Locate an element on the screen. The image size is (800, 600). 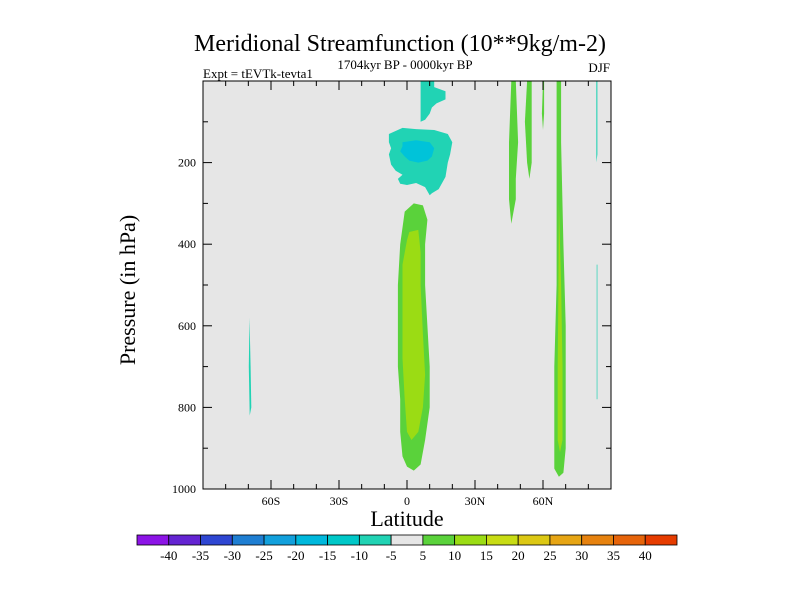
region-pos5-nh-column-b is located at coordinates (528, 130).